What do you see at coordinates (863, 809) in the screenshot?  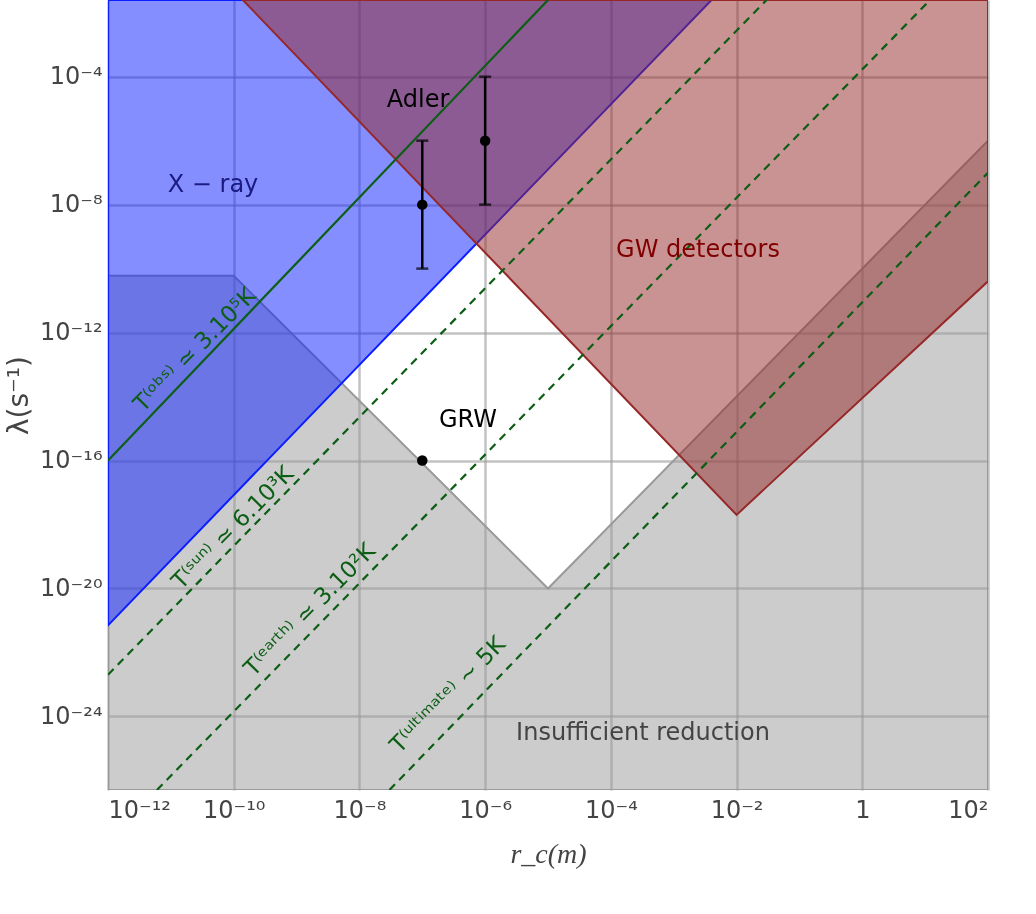 I see `x-tick-label: 1` at bounding box center [863, 809].